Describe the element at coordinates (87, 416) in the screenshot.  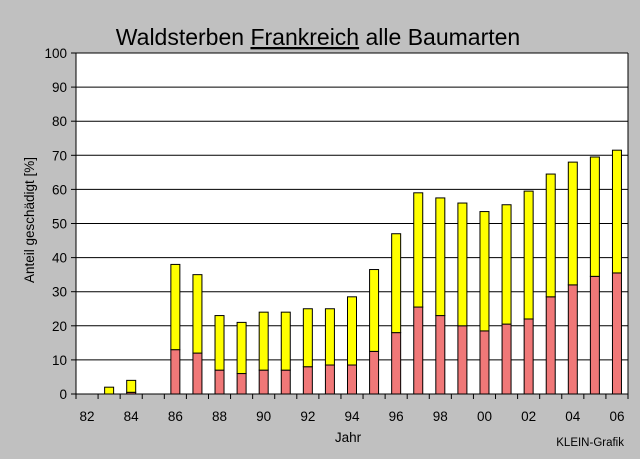
I see `x-tick-label-1982: 82` at that location.